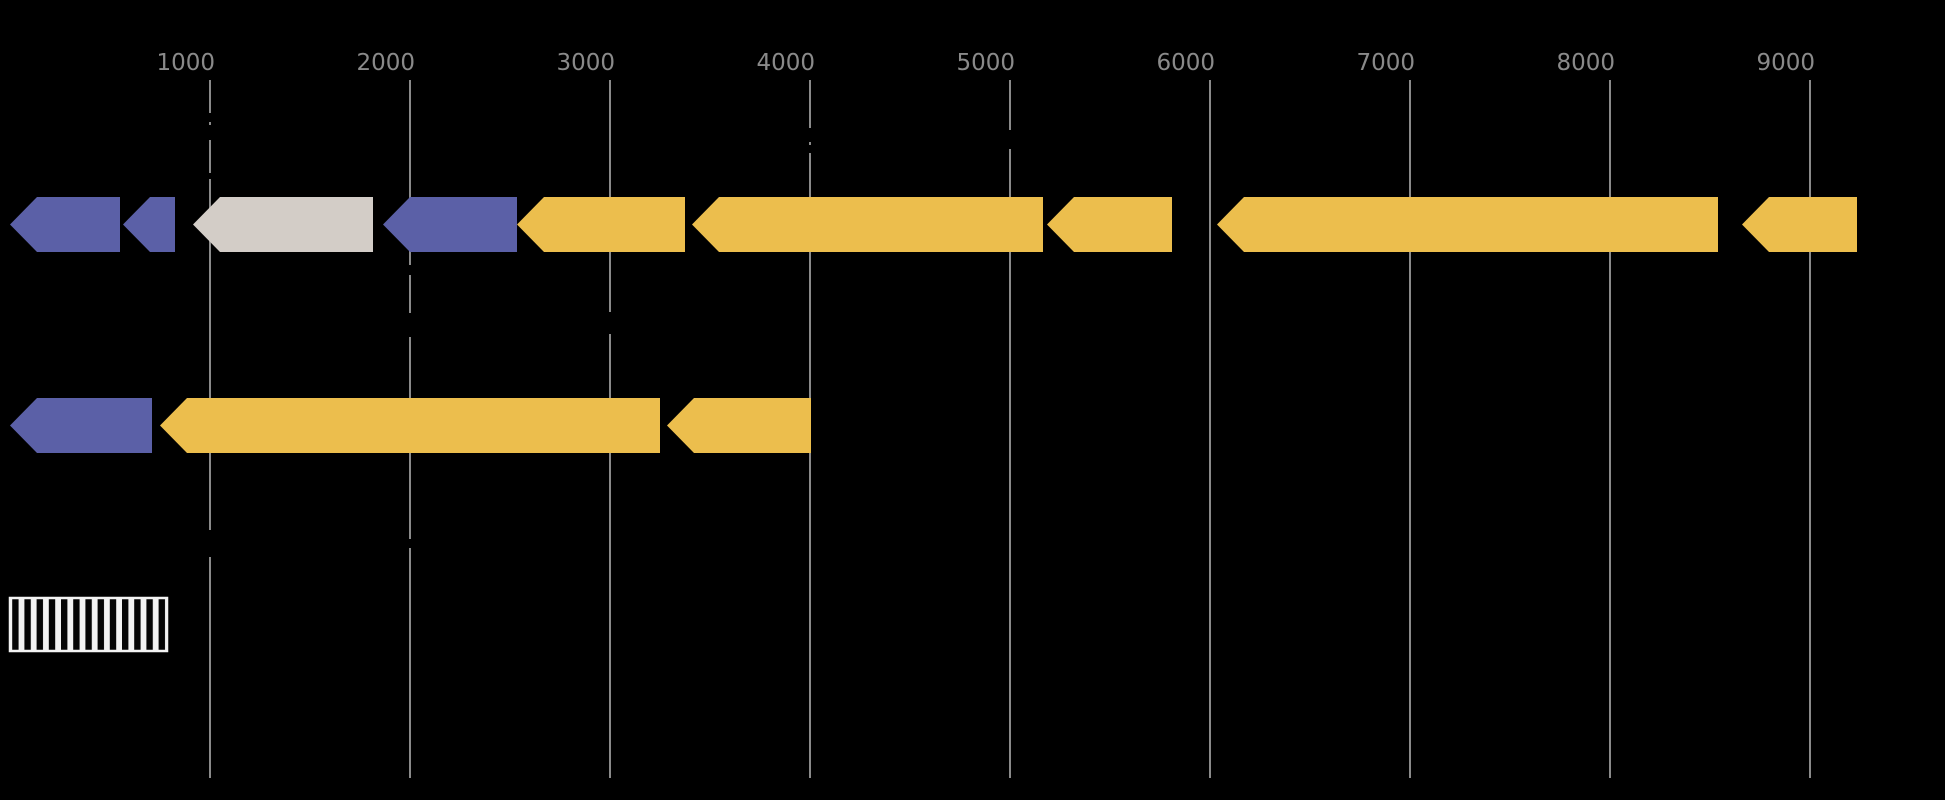 This screenshot has height=800, width=1945. What do you see at coordinates (88, 624) in the screenshot?
I see `hatched-feature-box` at bounding box center [88, 624].